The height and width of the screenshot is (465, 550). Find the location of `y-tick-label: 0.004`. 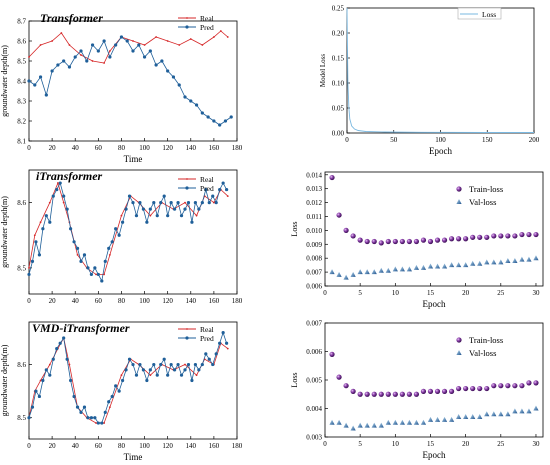

y-tick-label: 0.004 is located at coordinates (314, 409).